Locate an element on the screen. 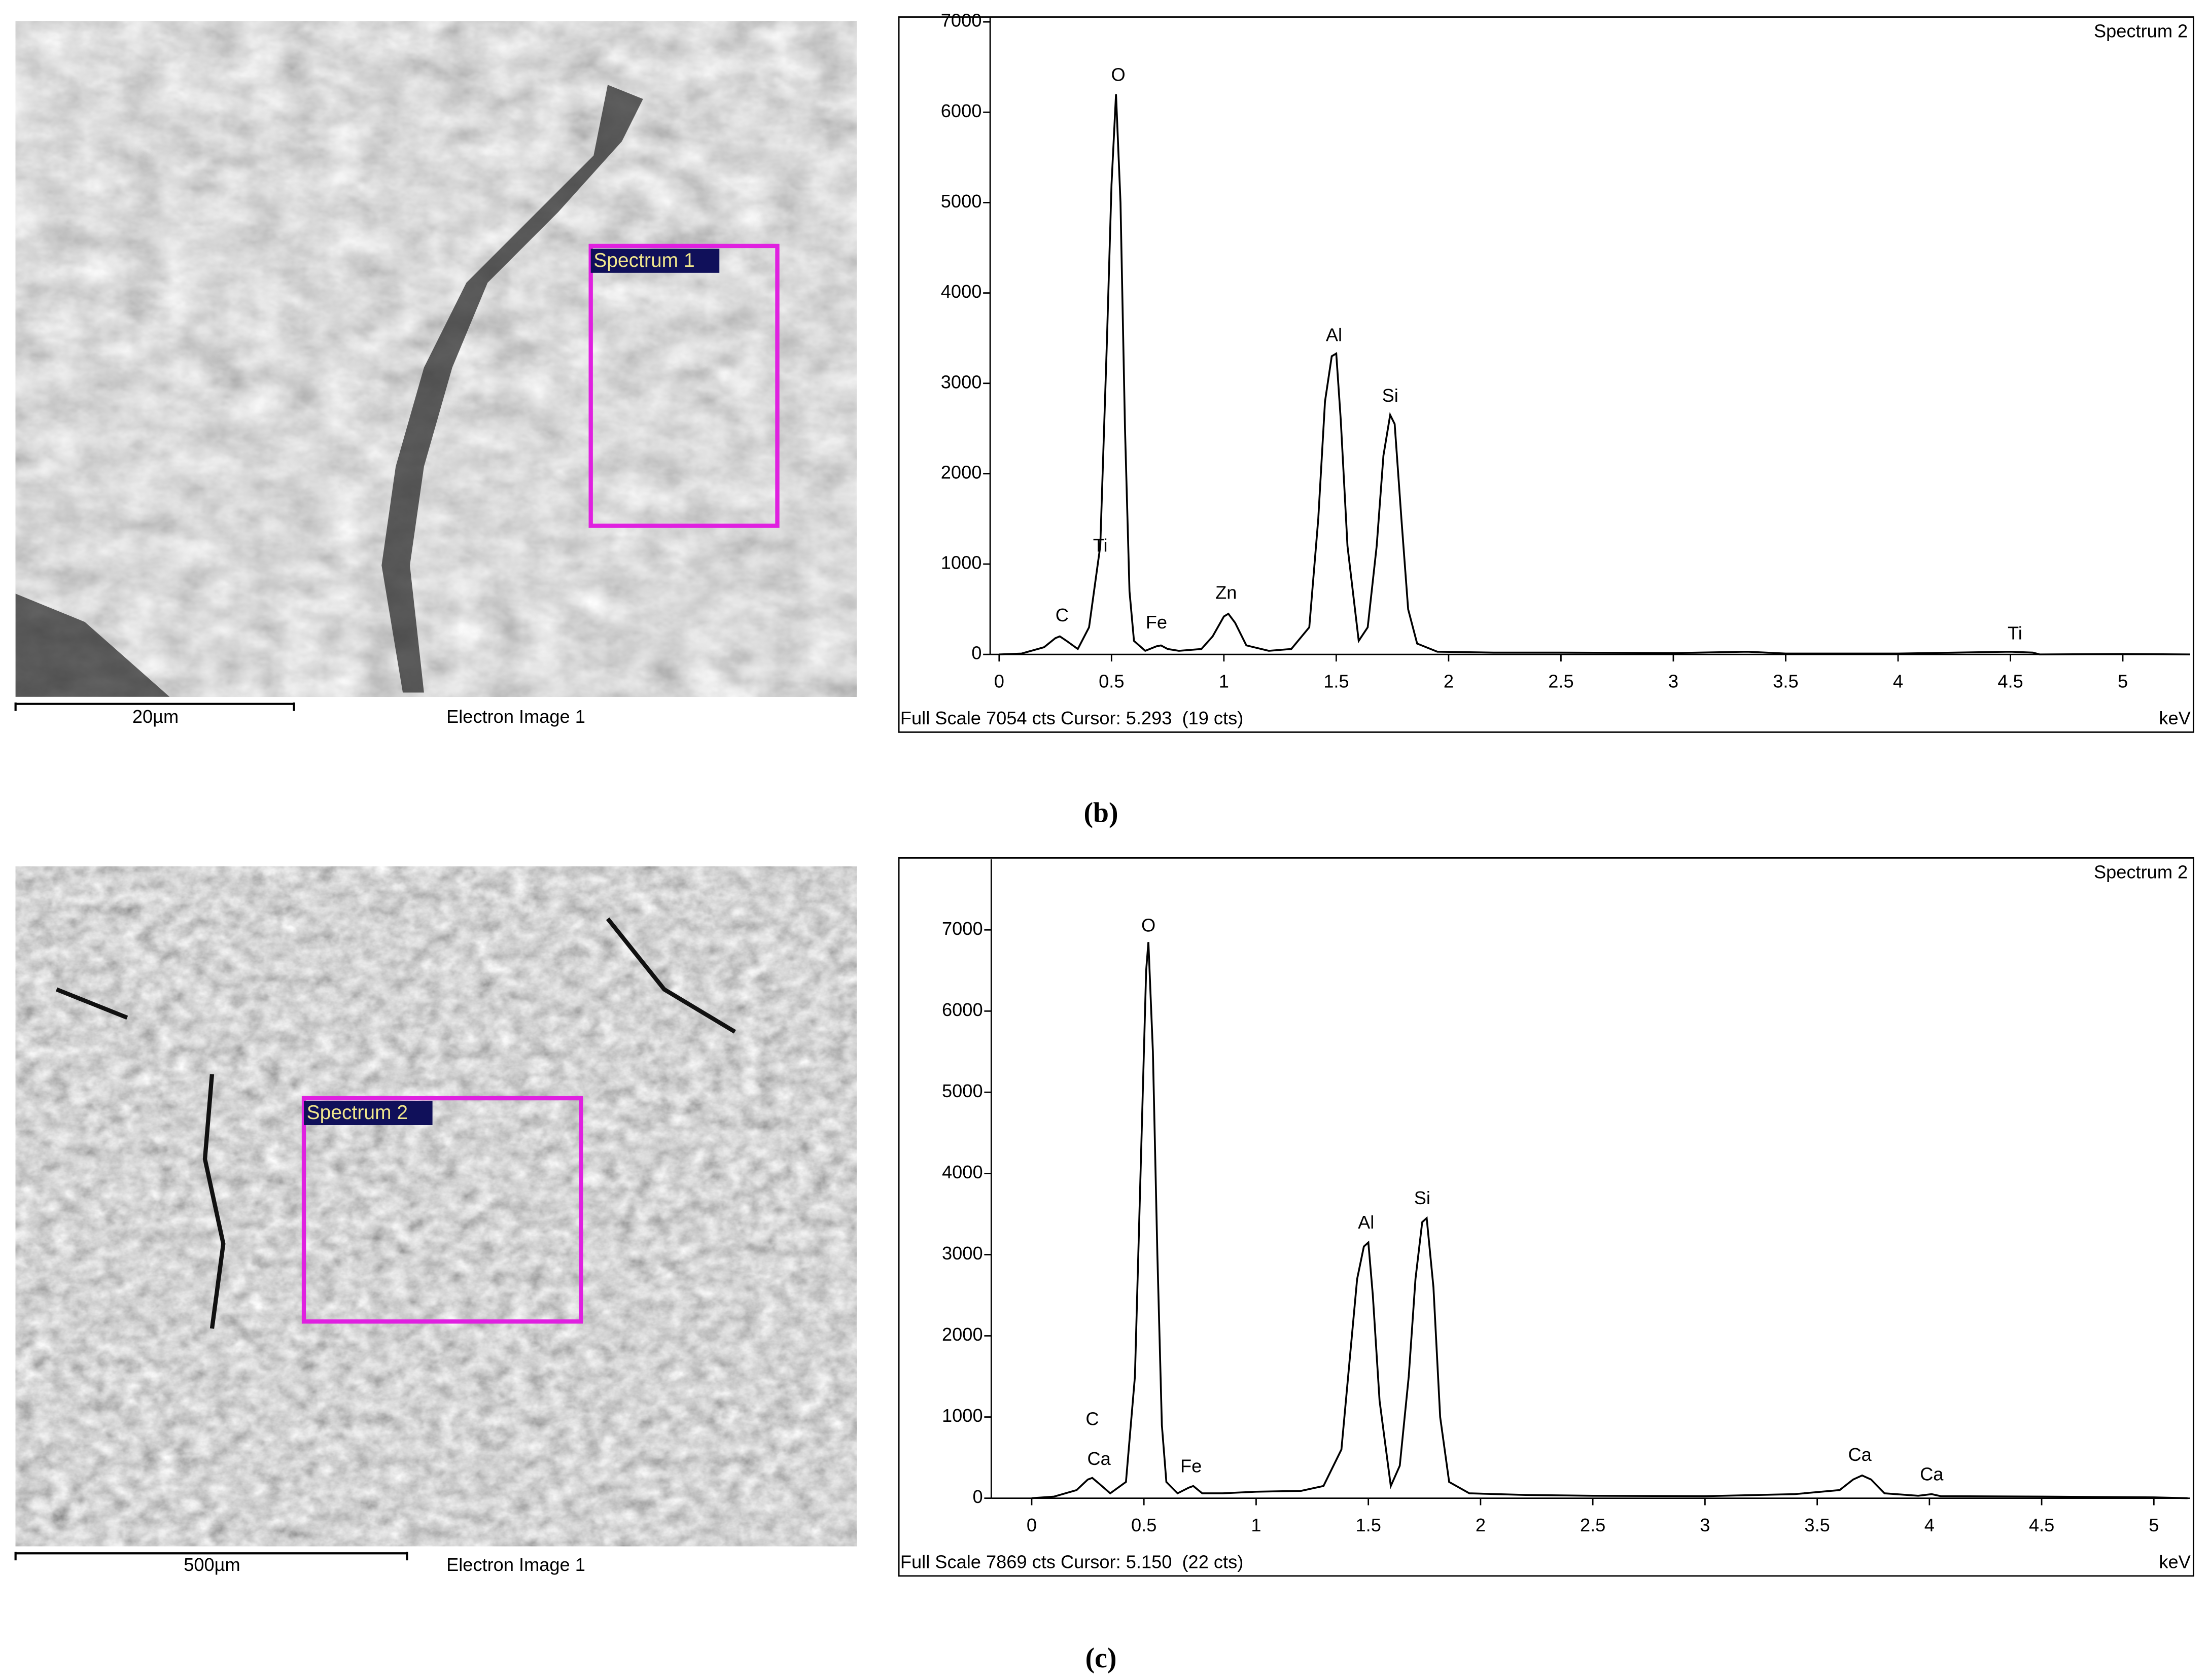 This screenshot has height=1680, width=2209. scale-bar-label: 20µm is located at coordinates (155, 717).